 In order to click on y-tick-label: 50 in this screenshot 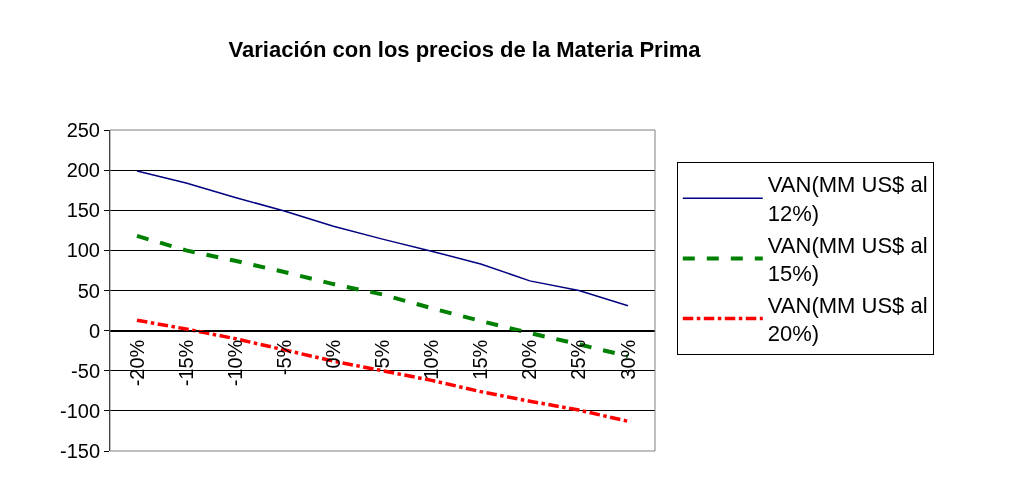, I will do `click(88, 290)`.